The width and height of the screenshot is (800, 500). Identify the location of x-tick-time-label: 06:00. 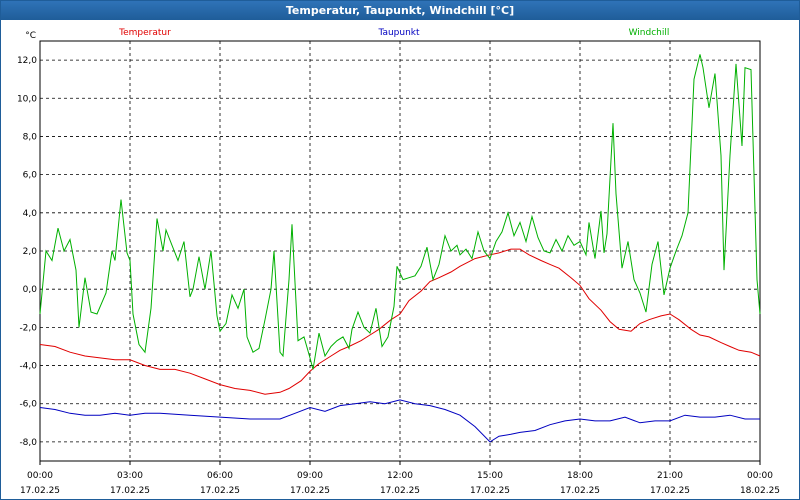
(220, 476).